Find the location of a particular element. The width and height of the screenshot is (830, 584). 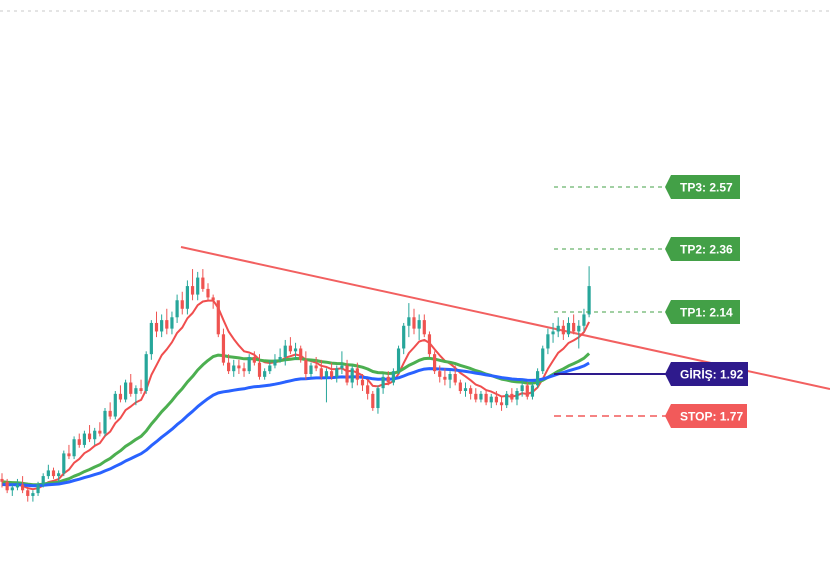

tp3-badge is located at coordinates (702, 187).